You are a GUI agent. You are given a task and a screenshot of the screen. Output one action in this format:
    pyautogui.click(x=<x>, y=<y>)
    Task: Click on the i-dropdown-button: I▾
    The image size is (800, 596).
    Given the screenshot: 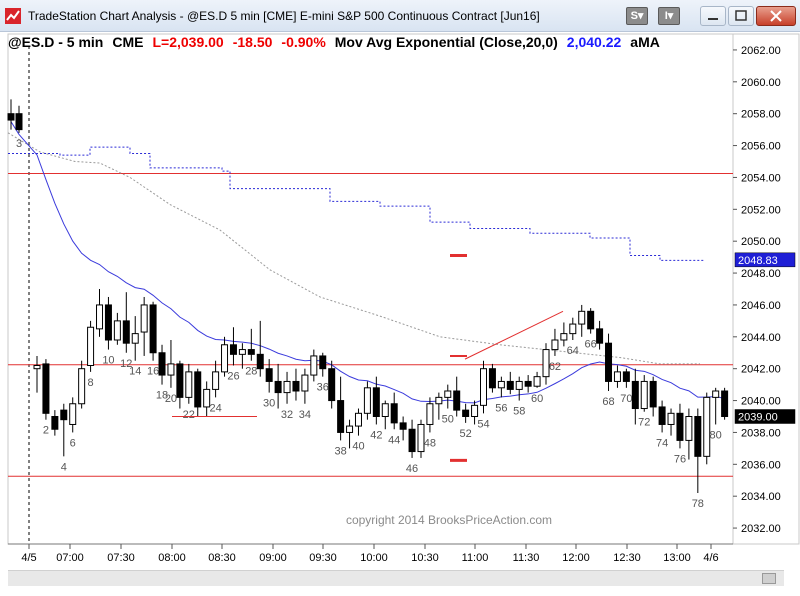 What is the action you would take?
    pyautogui.click(x=669, y=16)
    